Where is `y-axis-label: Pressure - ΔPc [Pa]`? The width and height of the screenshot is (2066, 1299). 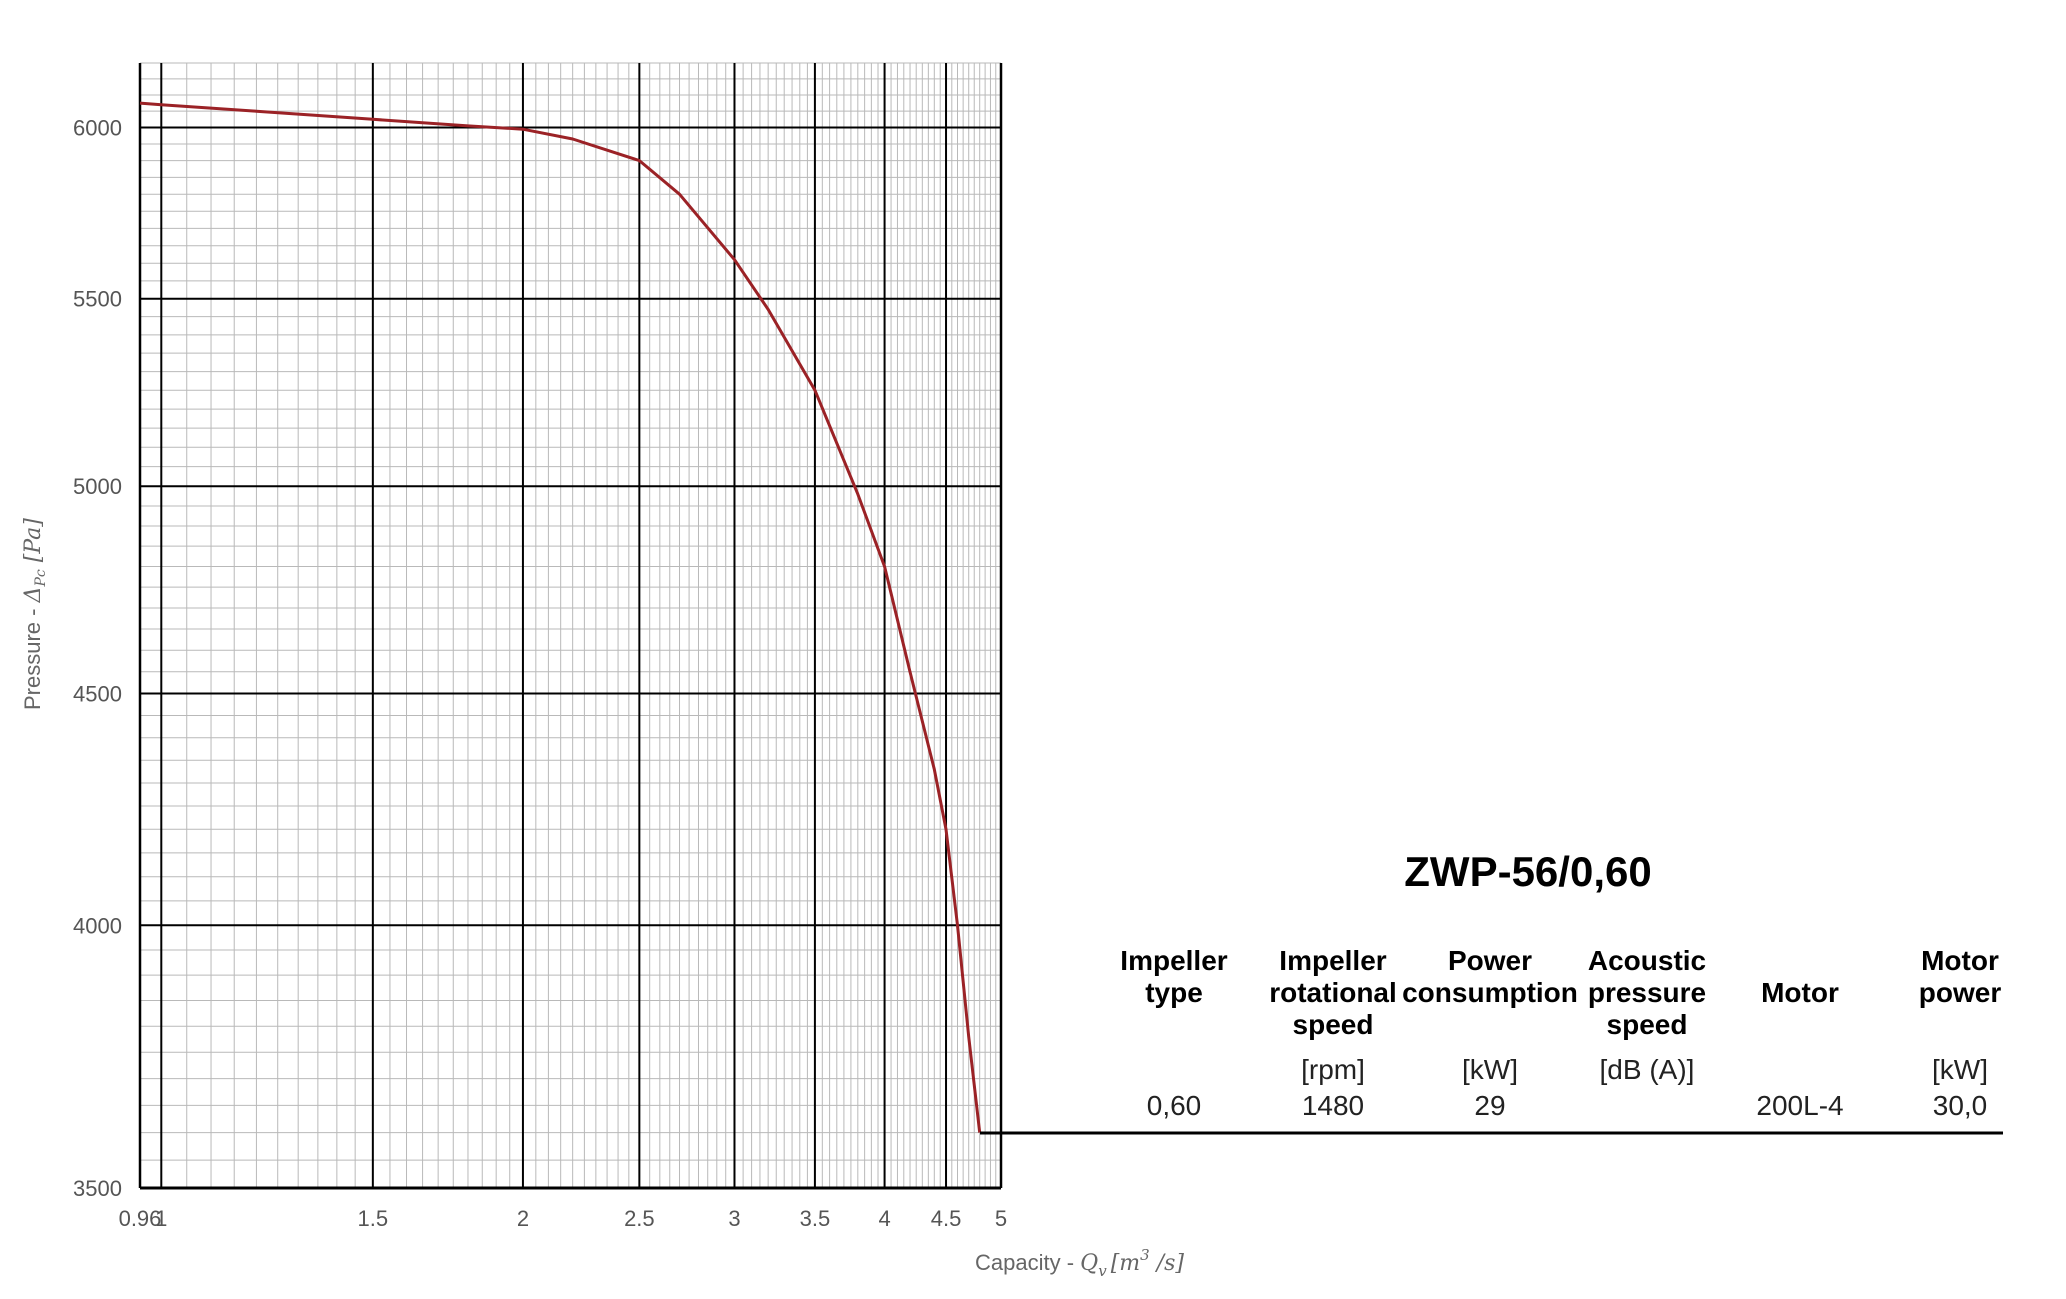
y-axis-label: Pressure - ΔPc [Pa] is located at coordinates (34, 614).